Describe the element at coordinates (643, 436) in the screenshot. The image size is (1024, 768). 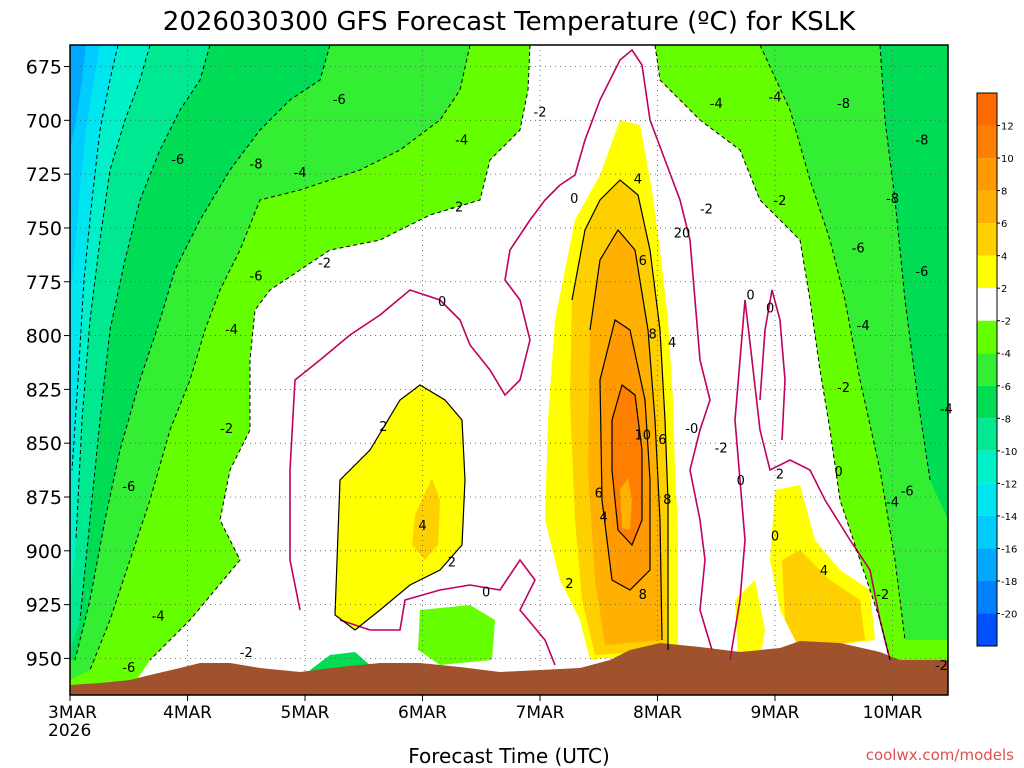
I see `contour-label: 10` at that location.